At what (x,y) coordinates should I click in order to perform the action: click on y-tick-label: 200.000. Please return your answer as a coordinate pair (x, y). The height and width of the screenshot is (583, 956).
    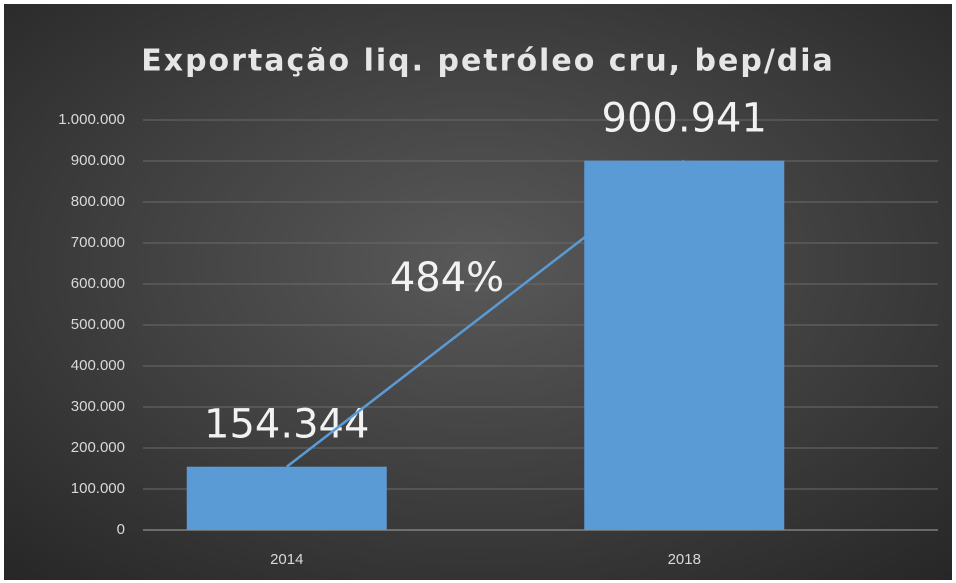
    Looking at the image, I should click on (98, 447).